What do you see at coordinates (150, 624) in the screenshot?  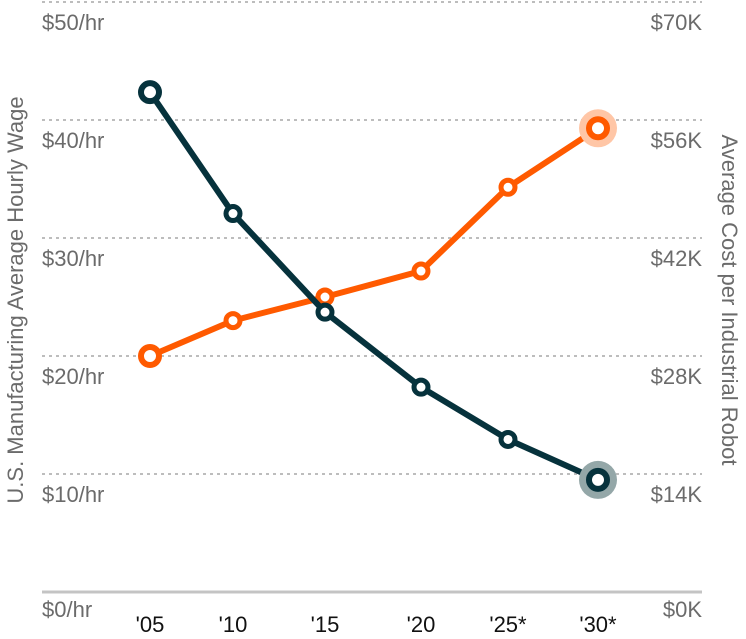 I see `x-tick-label: '05` at bounding box center [150, 624].